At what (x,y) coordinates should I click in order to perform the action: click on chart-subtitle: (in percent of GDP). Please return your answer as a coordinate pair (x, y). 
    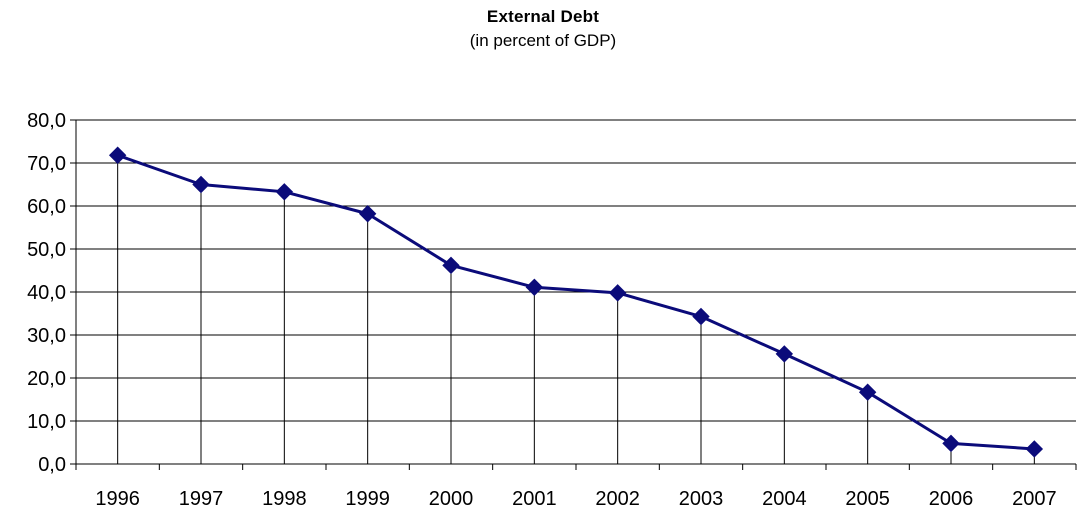
    Looking at the image, I should click on (543, 40).